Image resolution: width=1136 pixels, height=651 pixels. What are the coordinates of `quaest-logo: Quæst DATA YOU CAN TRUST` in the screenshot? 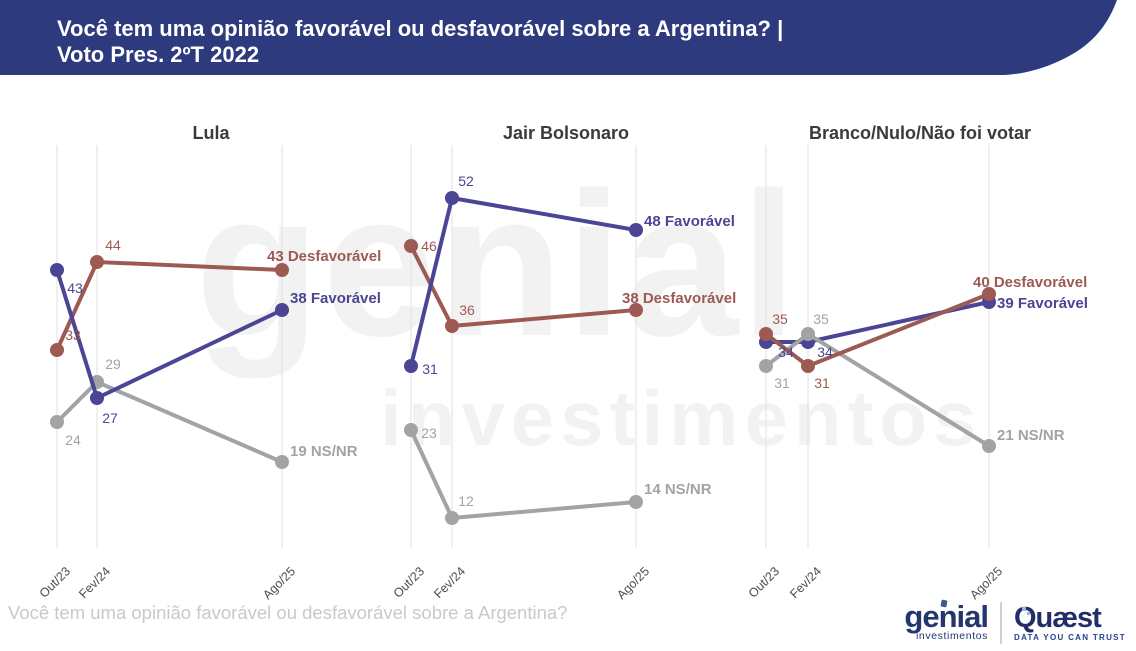 It's located at (1070, 621).